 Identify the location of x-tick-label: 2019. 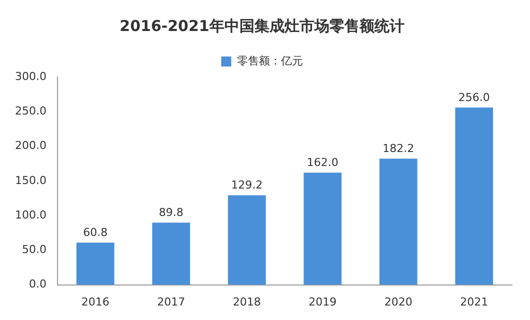
(322, 301).